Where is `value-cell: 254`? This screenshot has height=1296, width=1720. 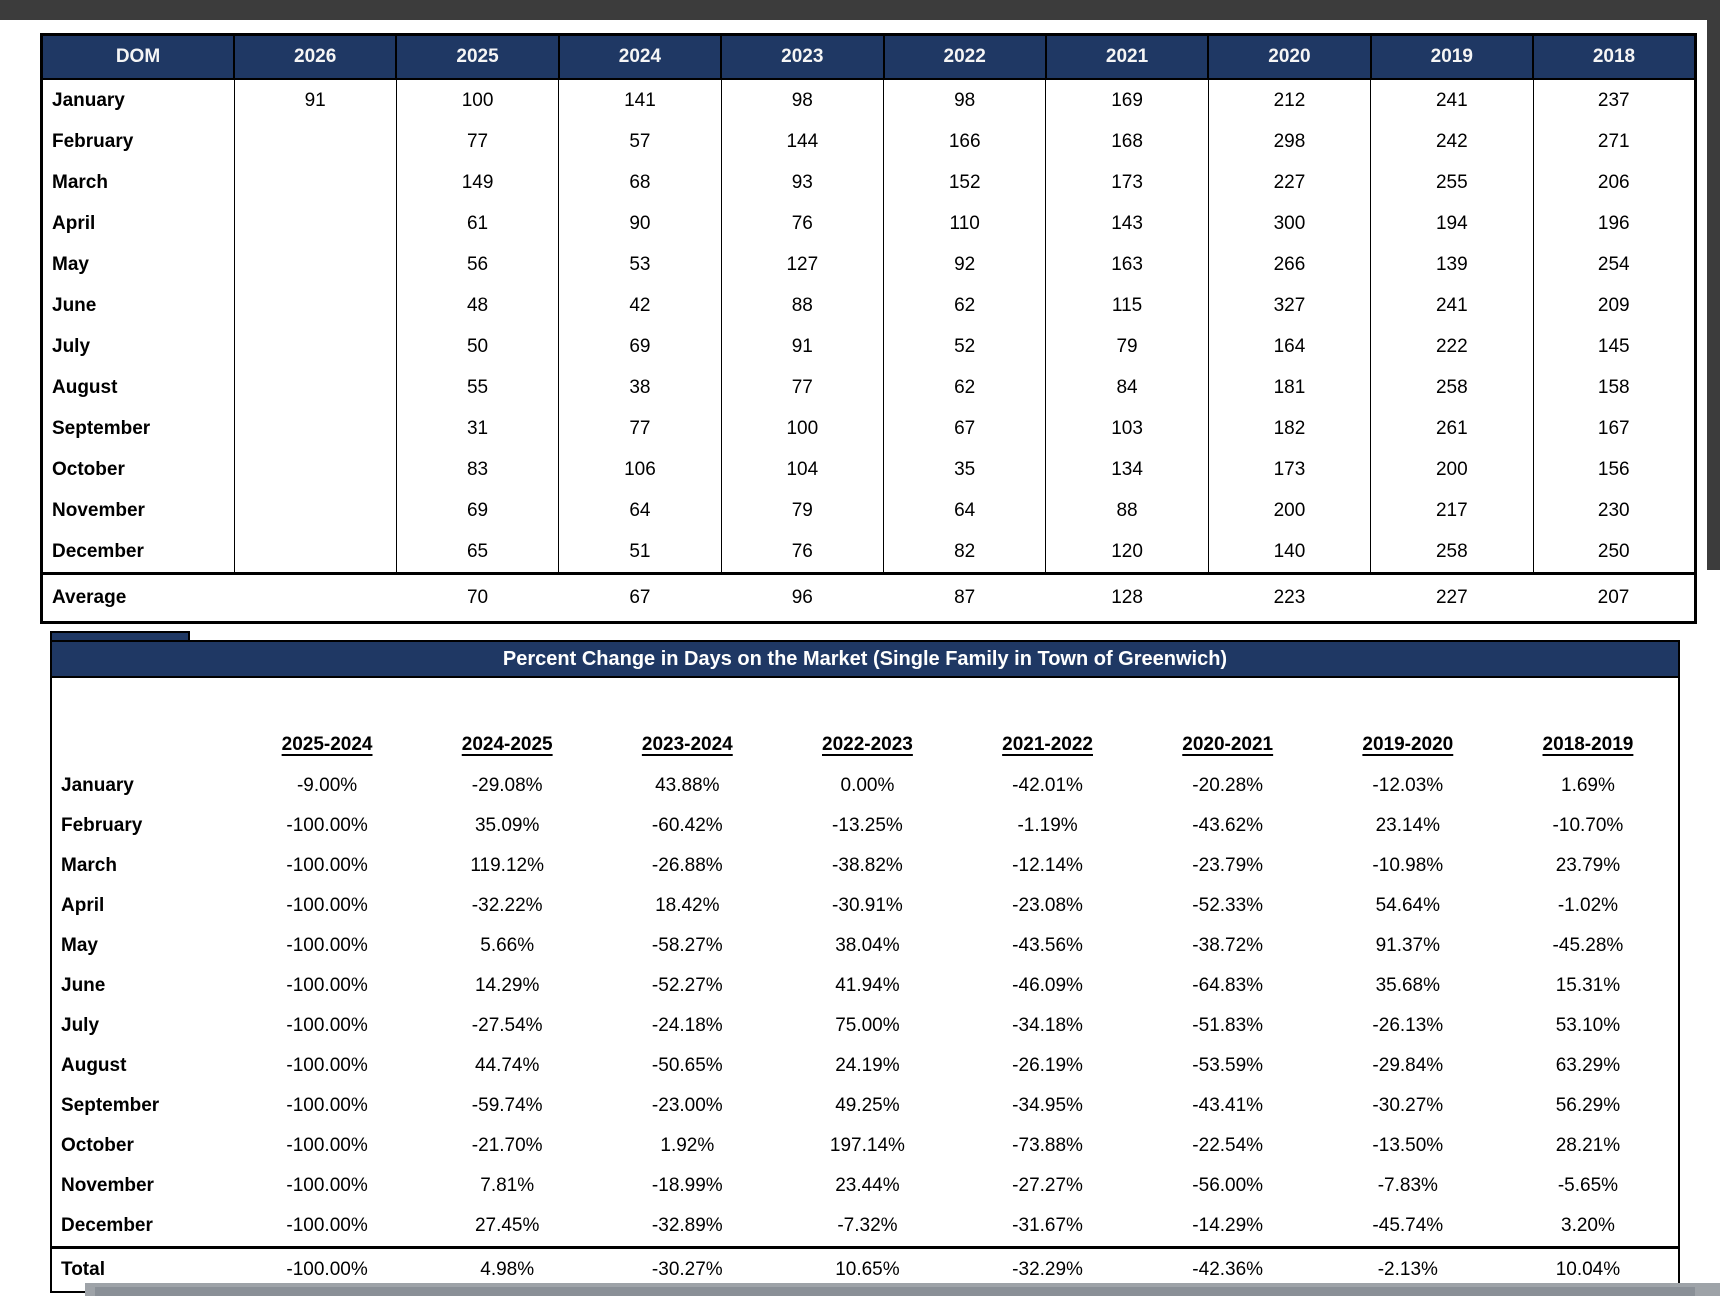 value-cell: 254 is located at coordinates (1614, 264).